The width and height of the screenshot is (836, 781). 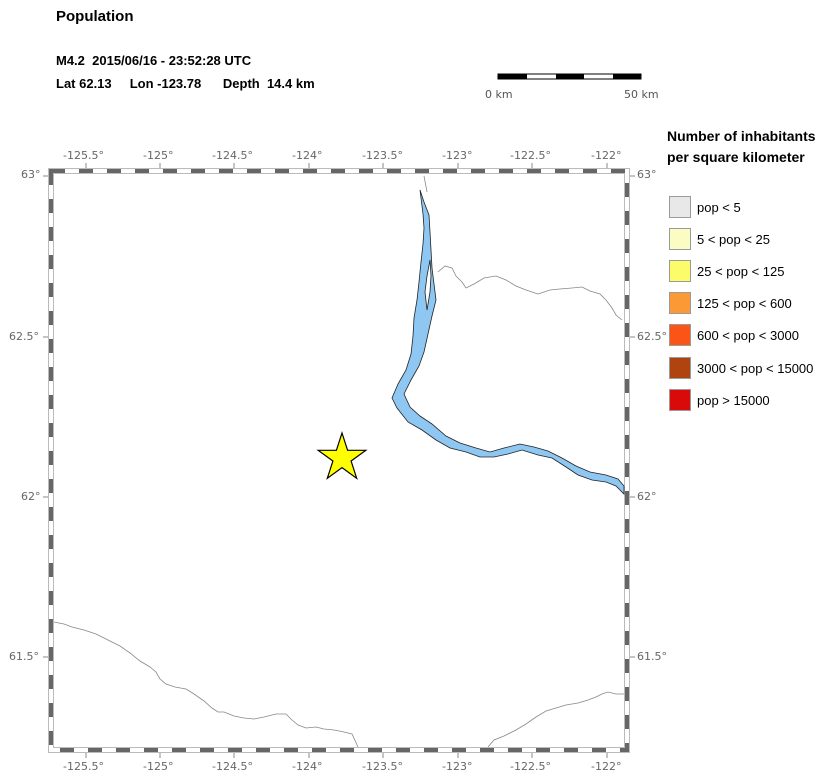 I want to click on legend-label: 125 < pop < 600, so click(x=744, y=303).